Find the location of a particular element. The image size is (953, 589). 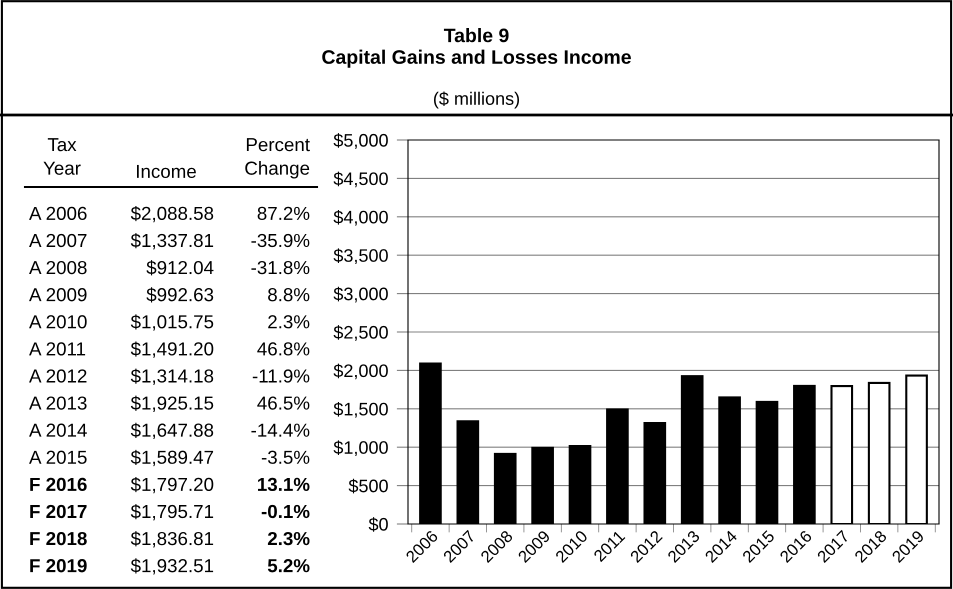

text: $1,647.88 is located at coordinates (172, 431).